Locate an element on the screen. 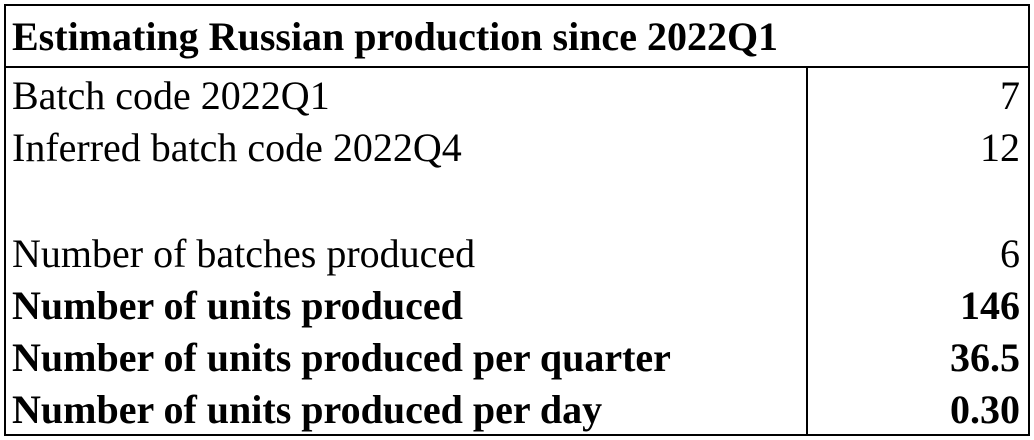 The width and height of the screenshot is (1034, 440). row-value: 6 is located at coordinates (1010, 253).